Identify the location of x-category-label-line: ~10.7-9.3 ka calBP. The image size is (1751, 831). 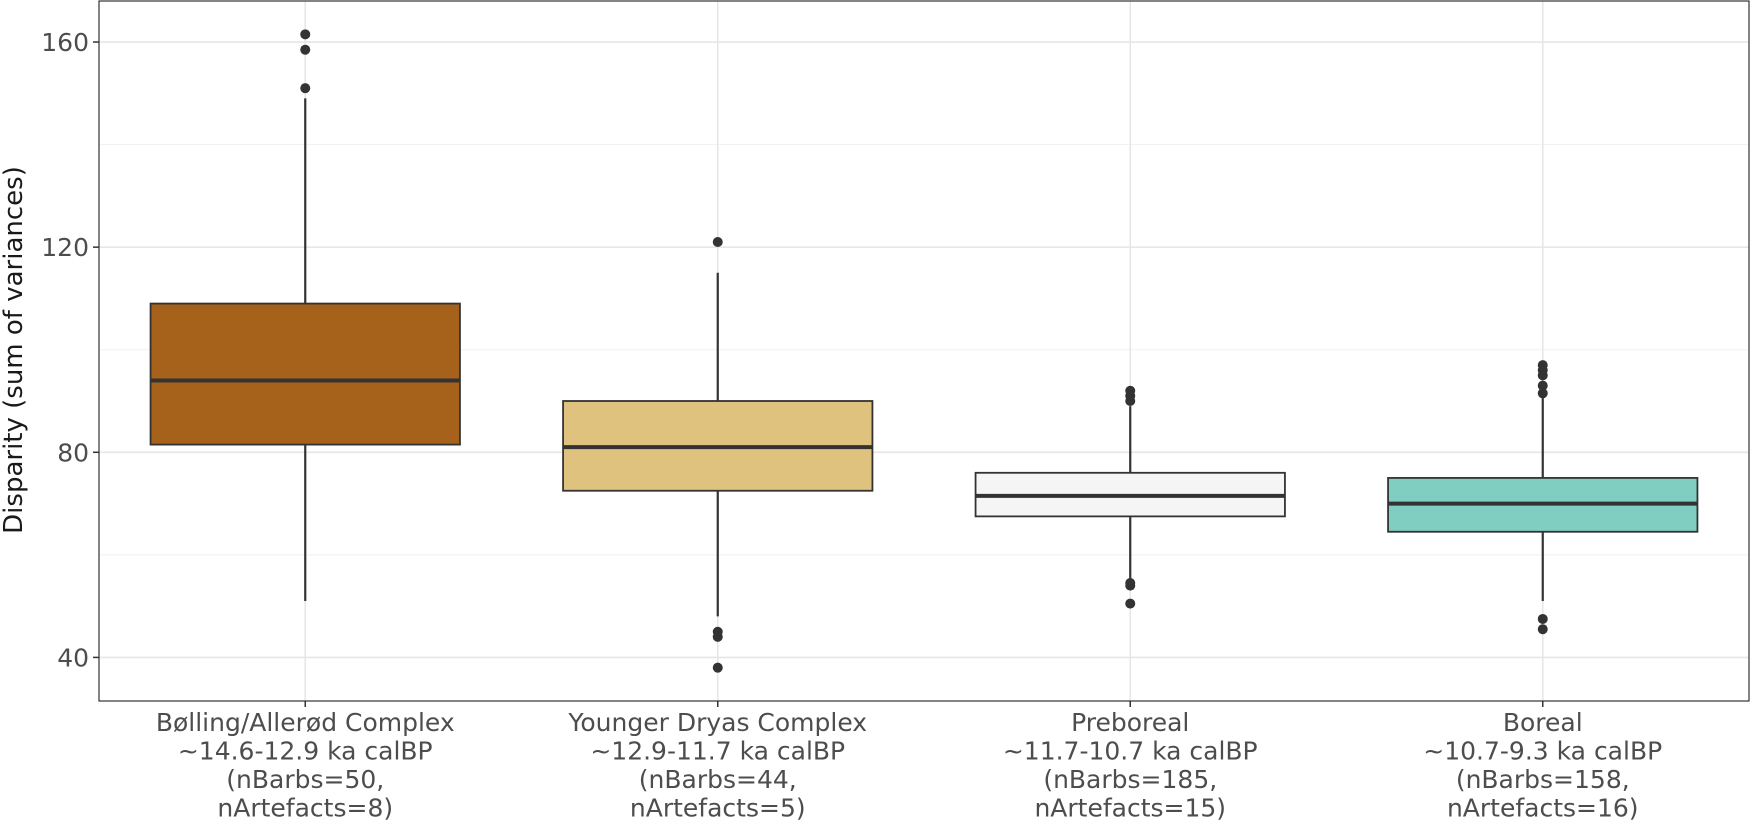
(1542, 751).